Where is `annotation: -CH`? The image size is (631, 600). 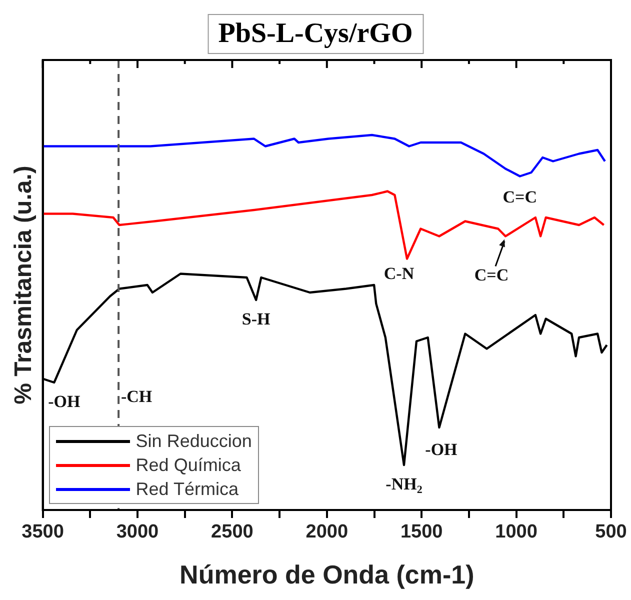 annotation: -CH is located at coordinates (136, 396).